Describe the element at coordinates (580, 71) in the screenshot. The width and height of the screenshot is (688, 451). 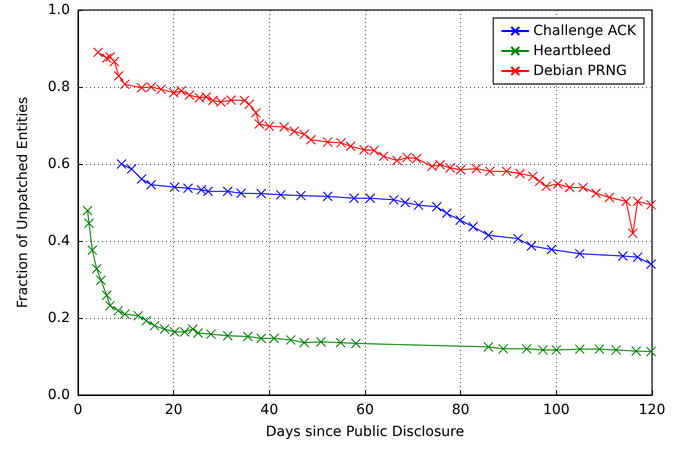
I see `legend-label: Debian PRNG` at that location.